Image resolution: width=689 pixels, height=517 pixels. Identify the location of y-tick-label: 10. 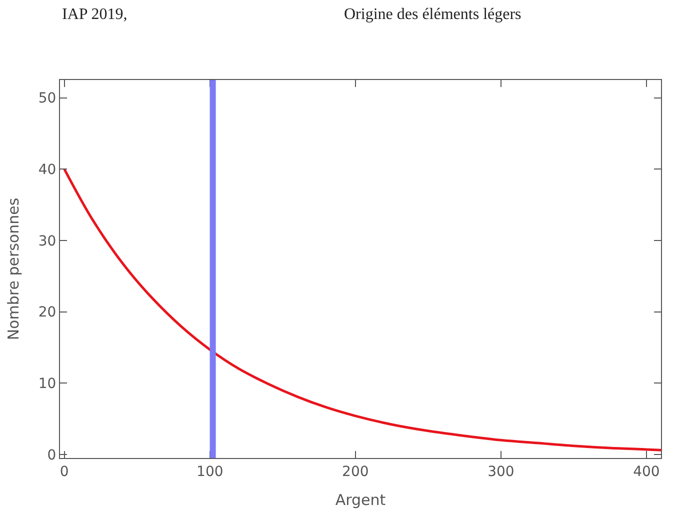
(47, 384).